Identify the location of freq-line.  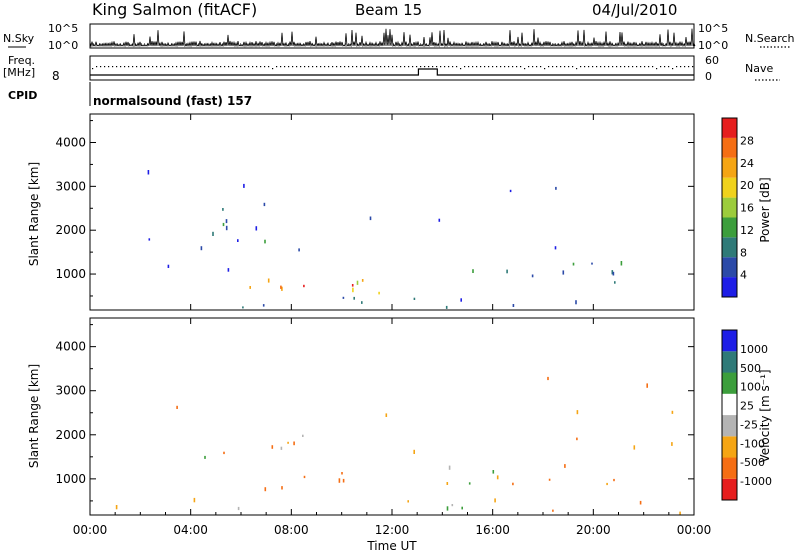
(392, 72).